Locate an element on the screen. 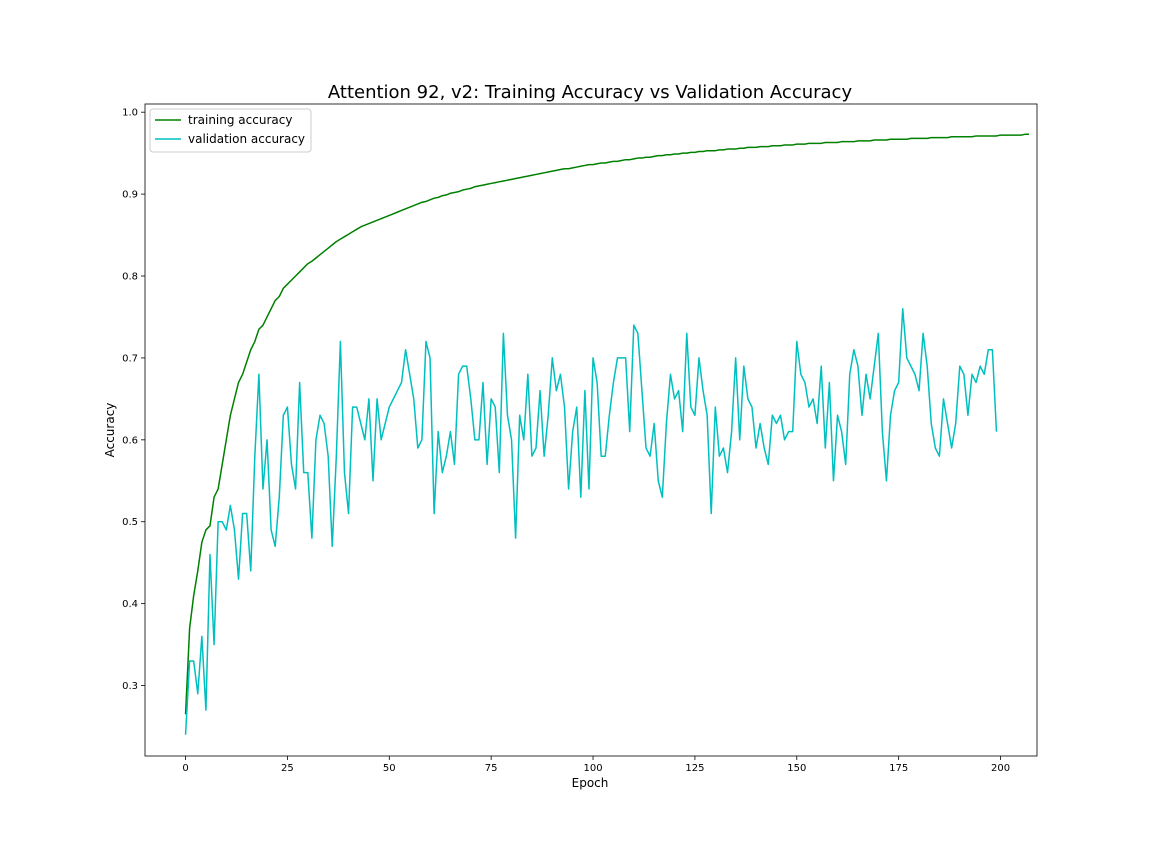 The height and width of the screenshot is (864, 1152). x-tick-label: 200 is located at coordinates (1000, 768).